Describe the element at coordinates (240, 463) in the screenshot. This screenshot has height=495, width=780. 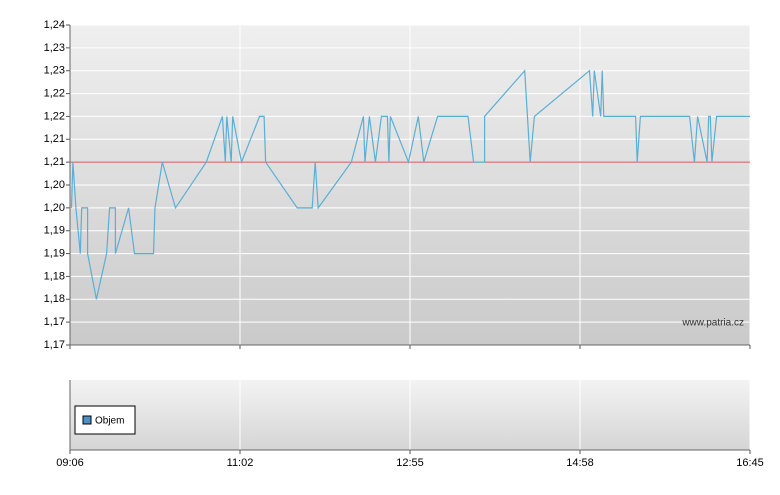
I see `x-tick-label: 11:02` at that location.